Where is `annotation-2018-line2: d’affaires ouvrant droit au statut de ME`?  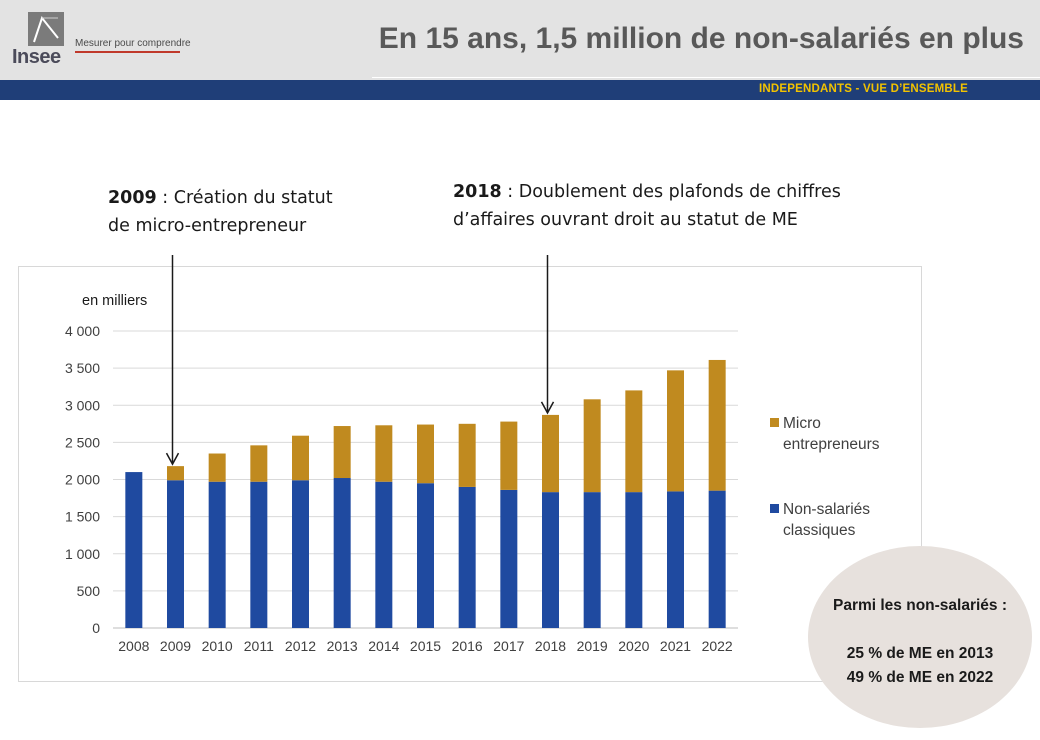
annotation-2018-line2: d’affaires ouvrant droit au statut de ME is located at coordinates (625, 220).